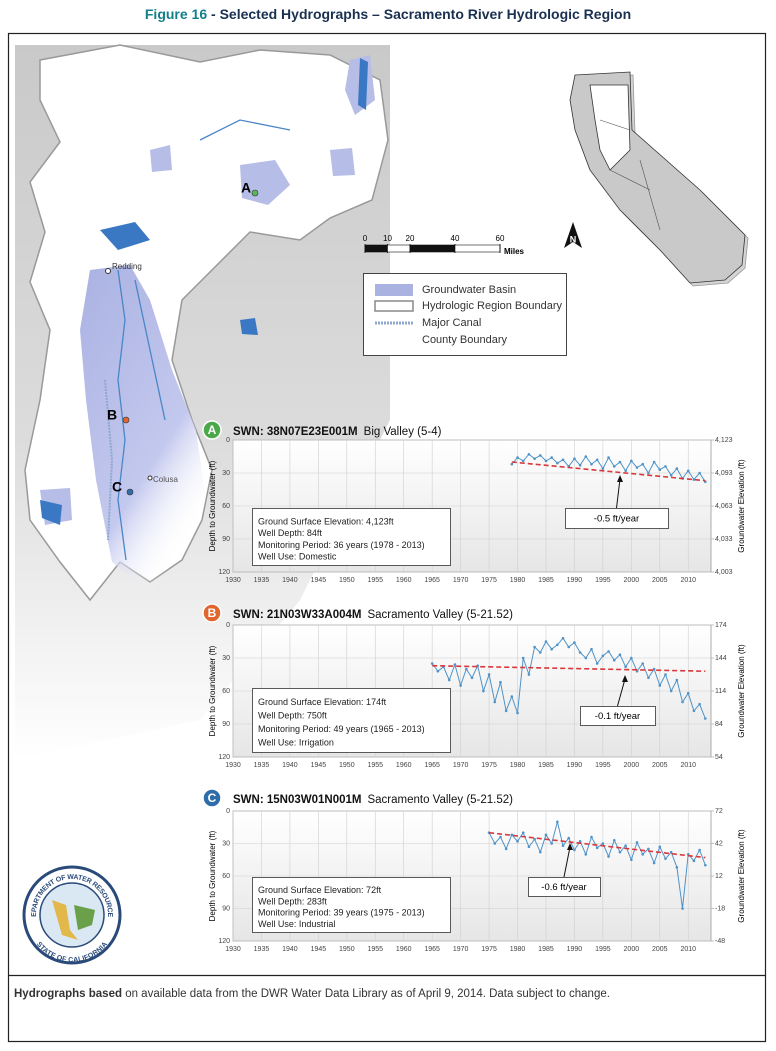 The width and height of the screenshot is (776, 1051). Describe the element at coordinates (296, 924) in the screenshot. I see `info-line: Well Use: Industrial` at that location.